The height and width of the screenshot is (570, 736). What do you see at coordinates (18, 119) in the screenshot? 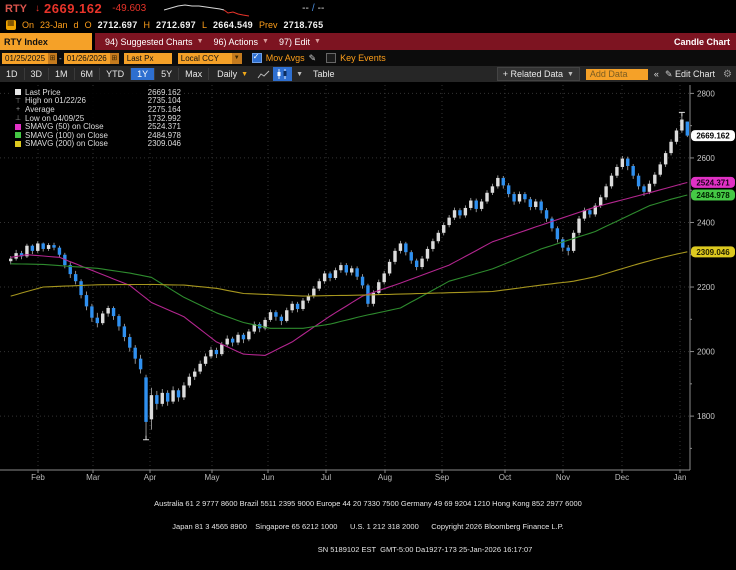
I see `low-marker-icon: ⊥` at bounding box center [18, 119].